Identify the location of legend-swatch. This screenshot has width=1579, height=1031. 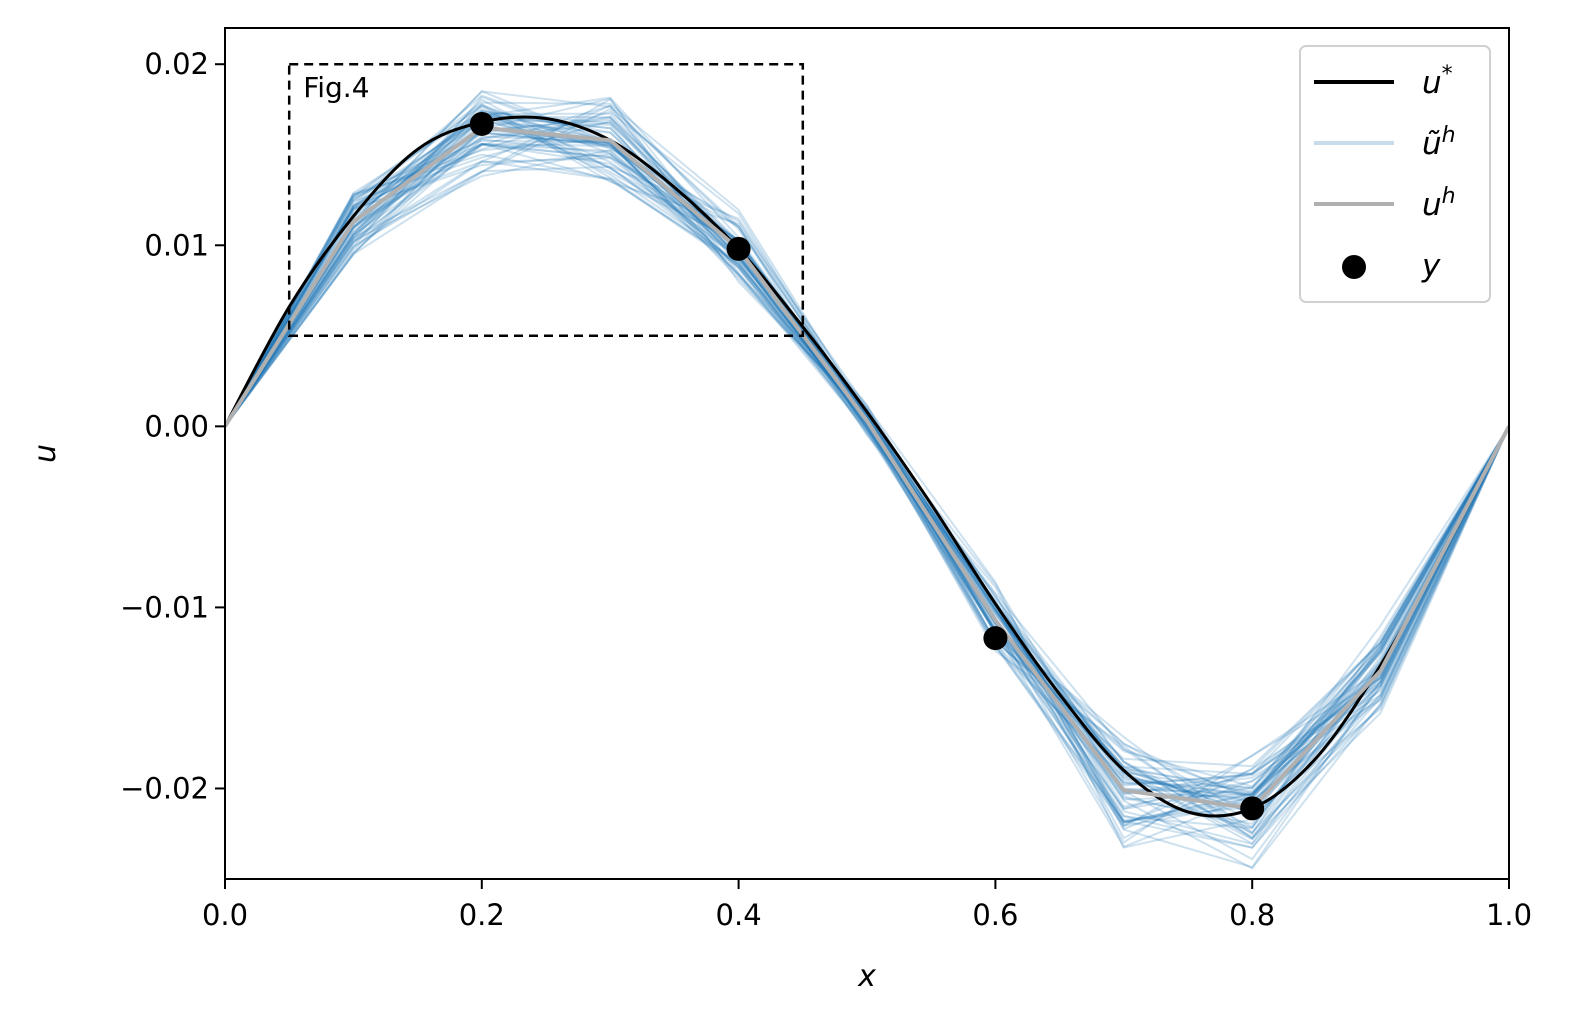
(1354, 267).